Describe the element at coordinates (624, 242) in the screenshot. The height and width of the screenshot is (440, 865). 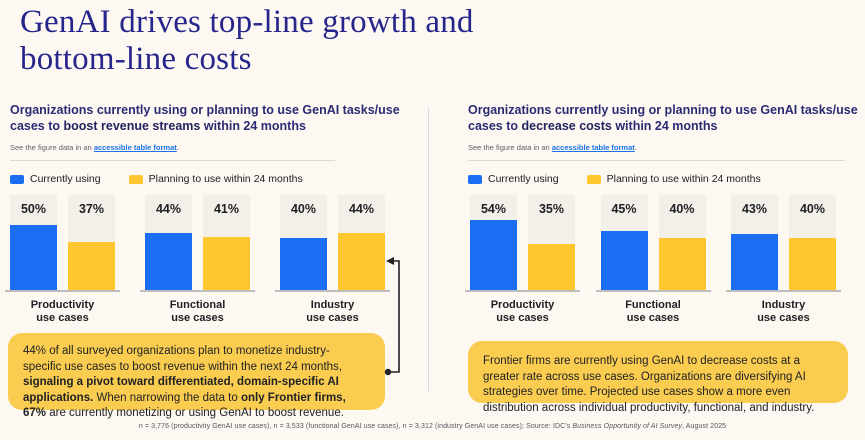
I see `bar-column-current: 45%` at that location.